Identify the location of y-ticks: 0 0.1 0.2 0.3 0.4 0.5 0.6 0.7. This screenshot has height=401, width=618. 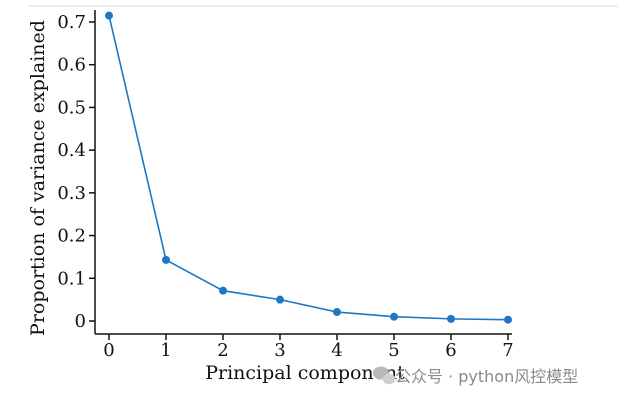
(76, 172).